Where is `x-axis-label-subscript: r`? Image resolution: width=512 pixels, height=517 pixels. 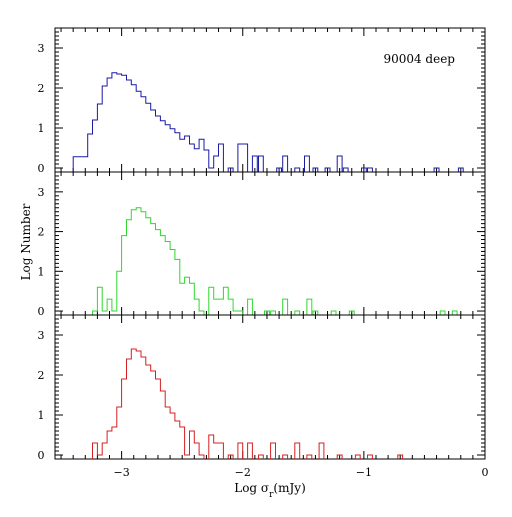
x-axis-label-subscript: r is located at coordinates (271, 495).